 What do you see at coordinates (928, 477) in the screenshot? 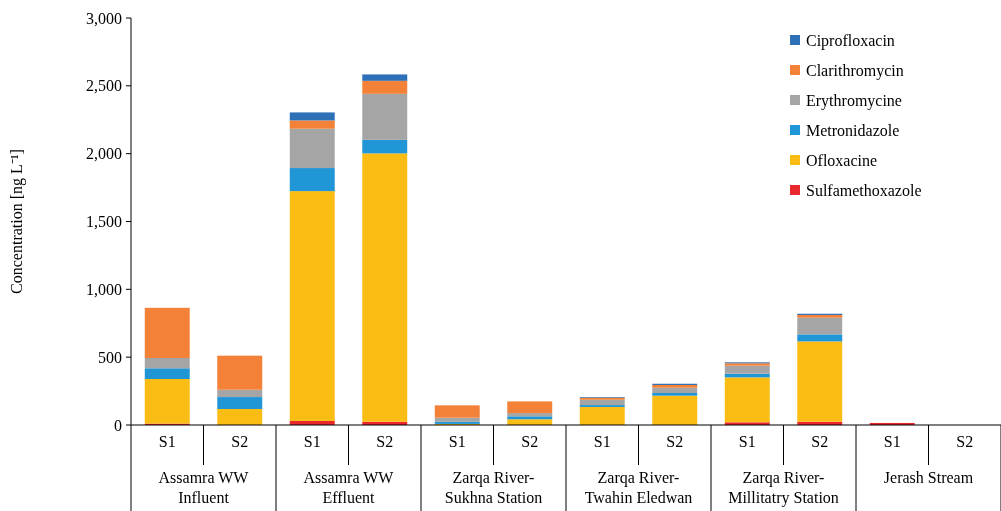
I see `text: Jerash Stream` at bounding box center [928, 477].